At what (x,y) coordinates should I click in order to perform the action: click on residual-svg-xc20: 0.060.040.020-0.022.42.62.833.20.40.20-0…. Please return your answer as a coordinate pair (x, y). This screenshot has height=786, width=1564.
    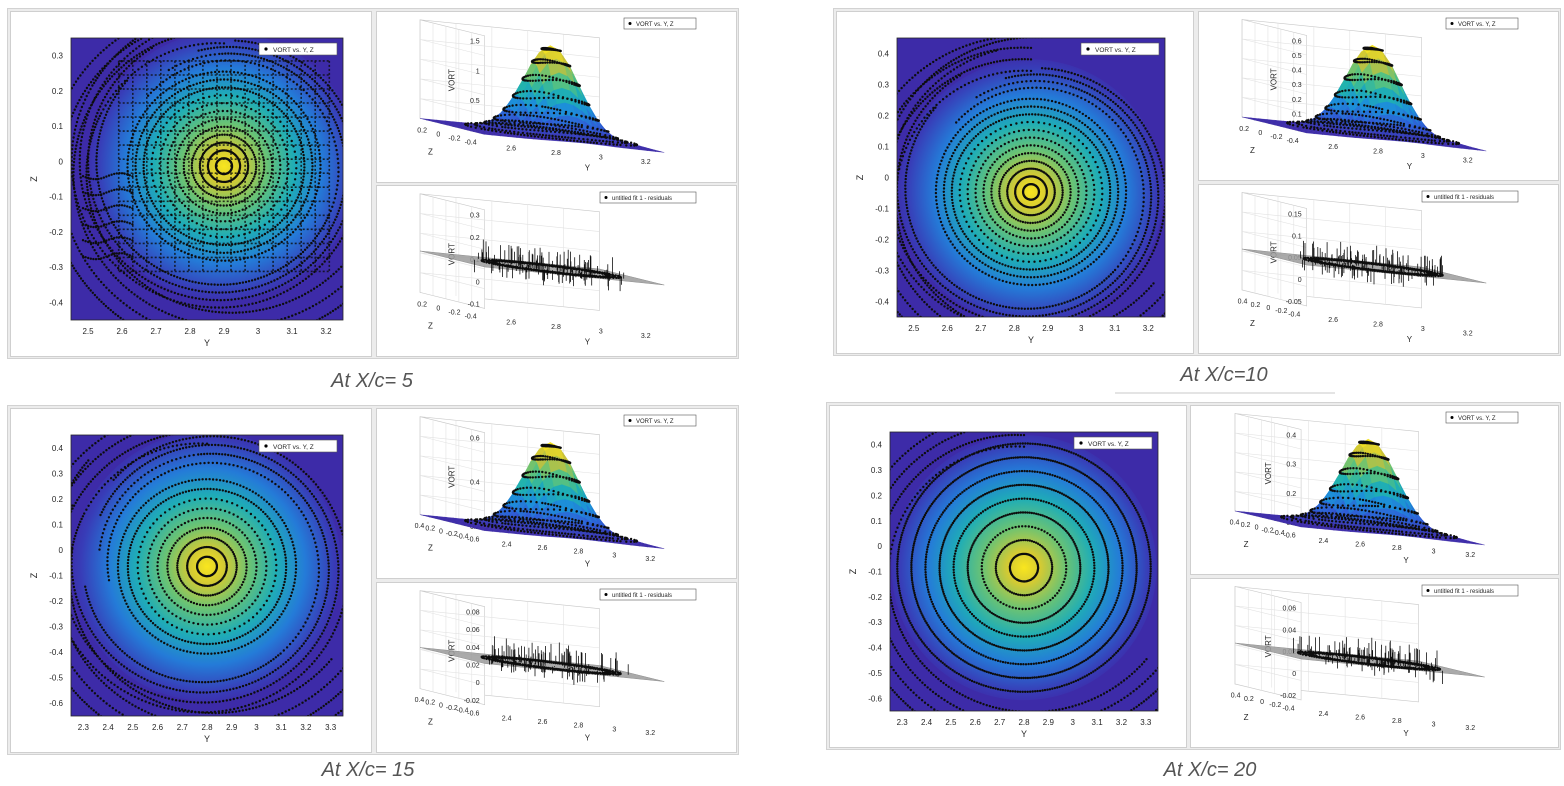
    Looking at the image, I should click on (1375, 661).